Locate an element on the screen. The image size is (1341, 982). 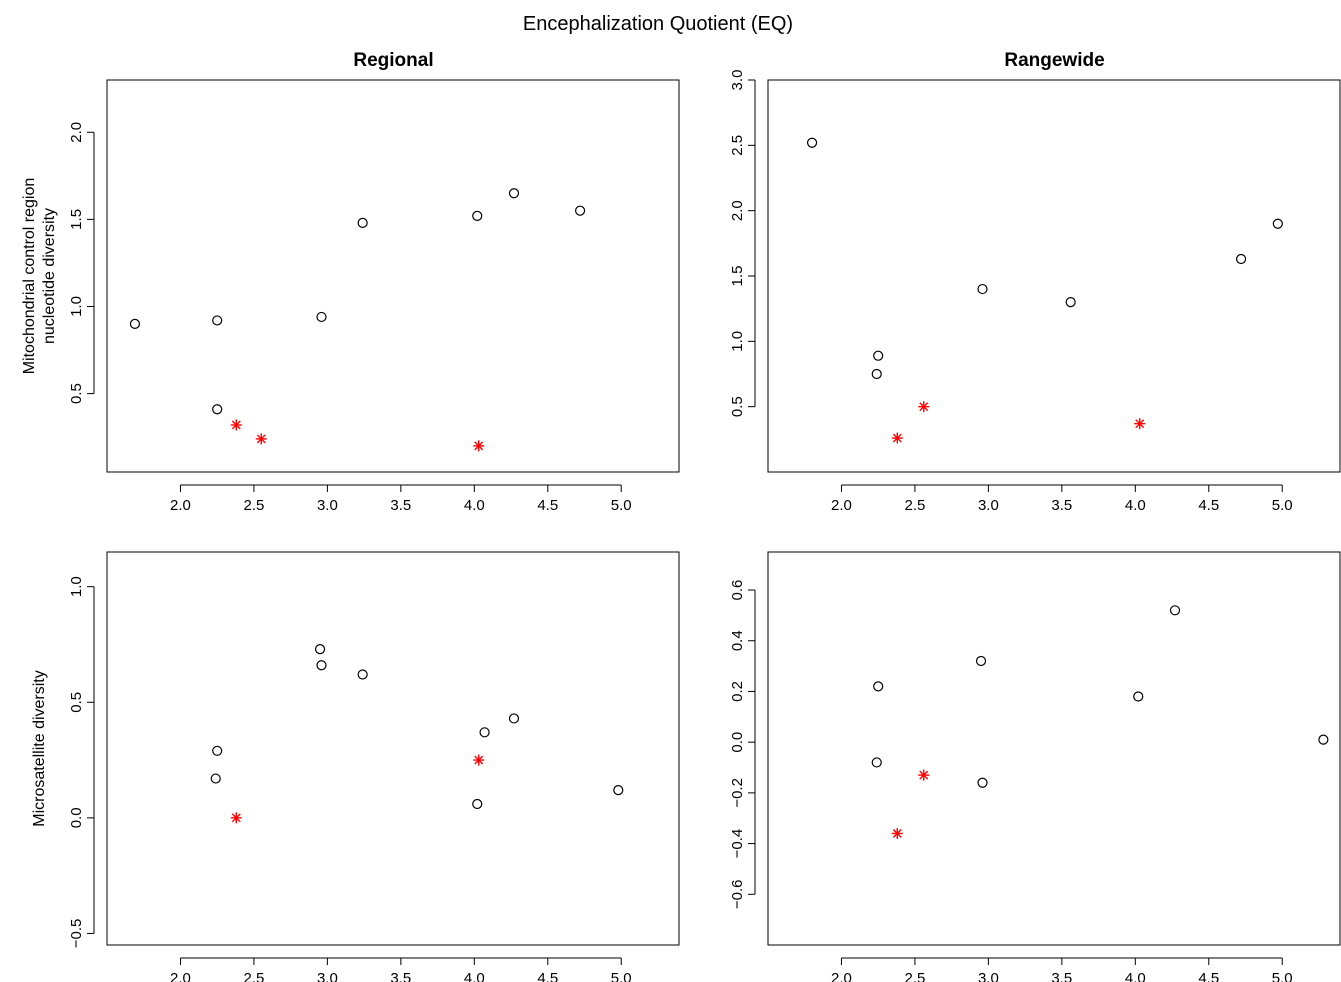
y-axis-label: Microsatellite diversity is located at coordinates (39, 748).